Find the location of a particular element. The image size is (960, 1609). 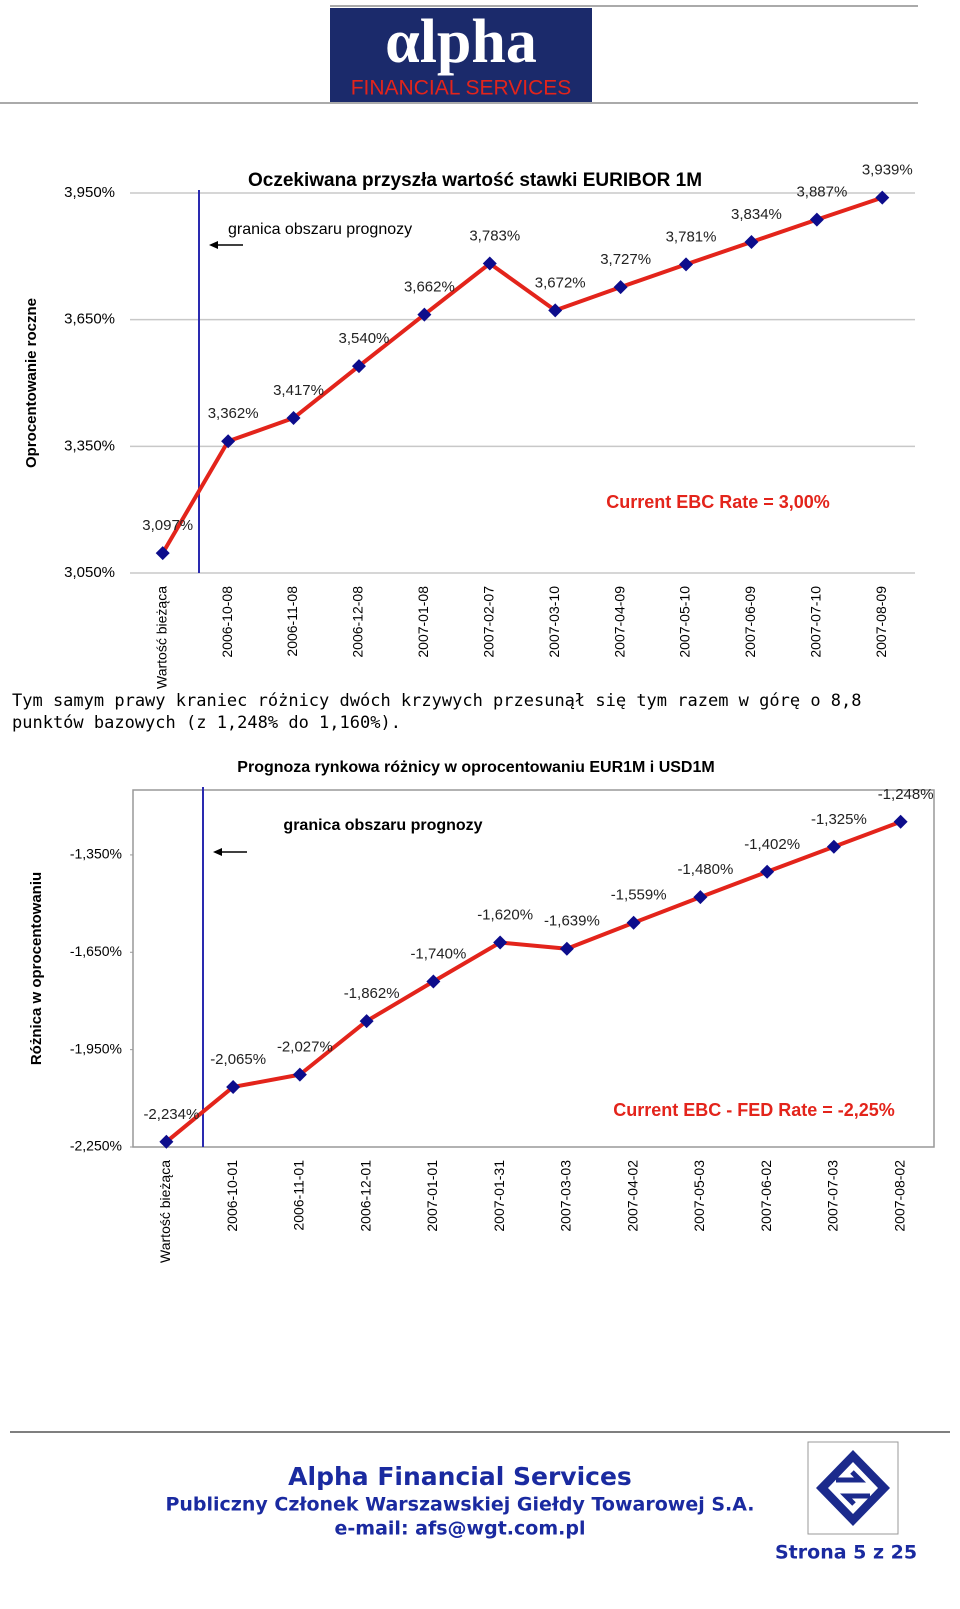

y-tick-label: 3,950% is located at coordinates (89, 192).